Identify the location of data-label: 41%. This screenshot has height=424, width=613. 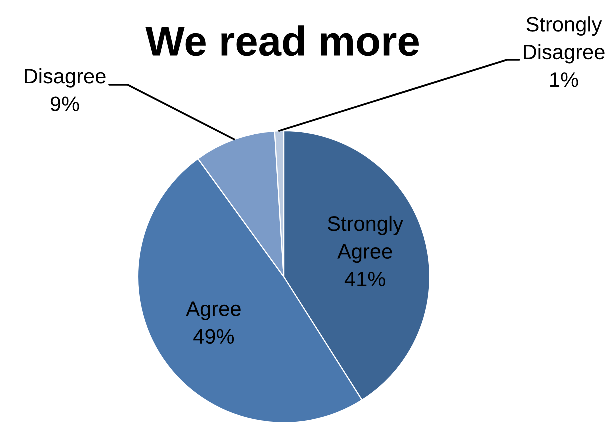
(365, 279).